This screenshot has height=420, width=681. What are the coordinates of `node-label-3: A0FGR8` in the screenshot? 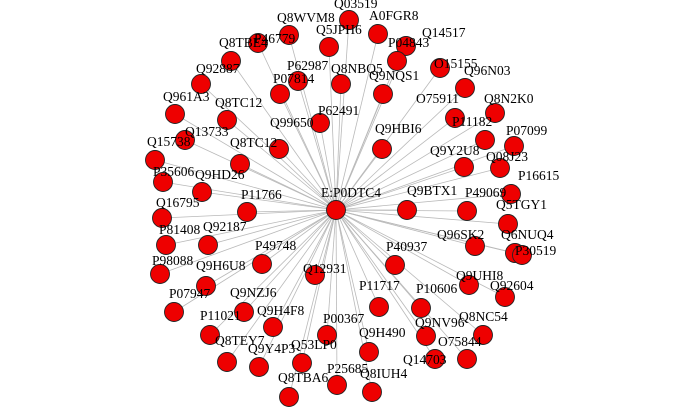 It's located at (394, 15).